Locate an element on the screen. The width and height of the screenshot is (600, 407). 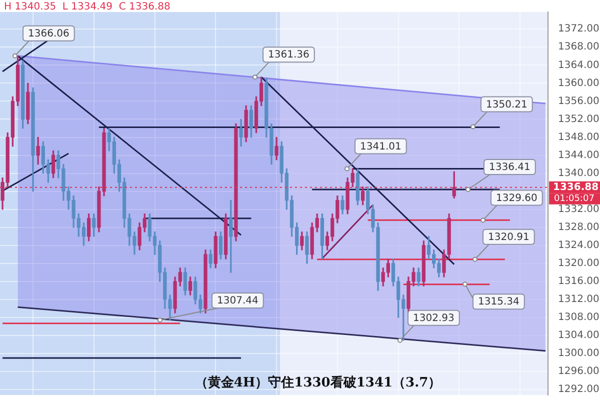
y-tick-label: 1292.00 is located at coordinates (579, 390).